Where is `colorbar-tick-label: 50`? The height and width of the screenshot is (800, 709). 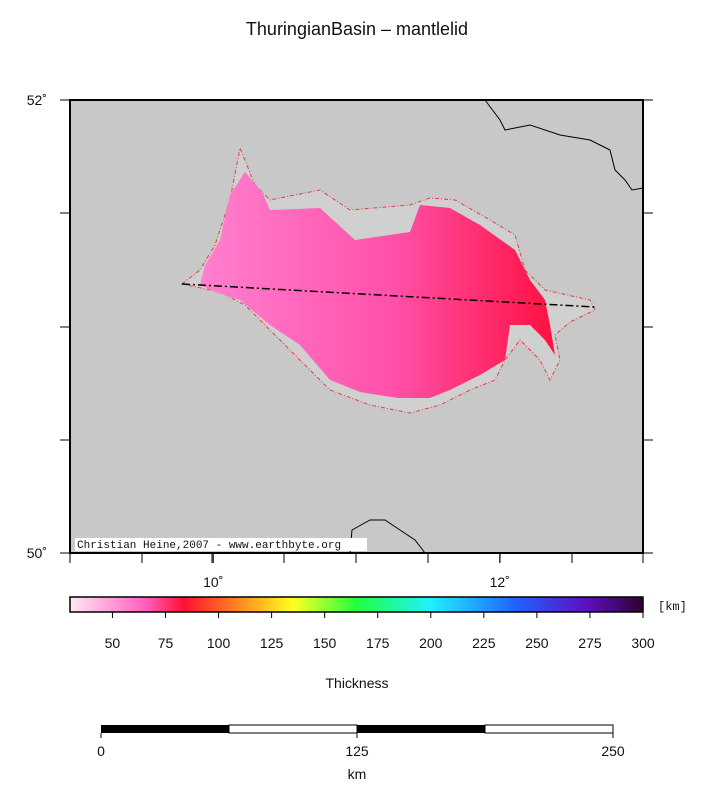
colorbar-tick-label: 50 is located at coordinates (113, 643).